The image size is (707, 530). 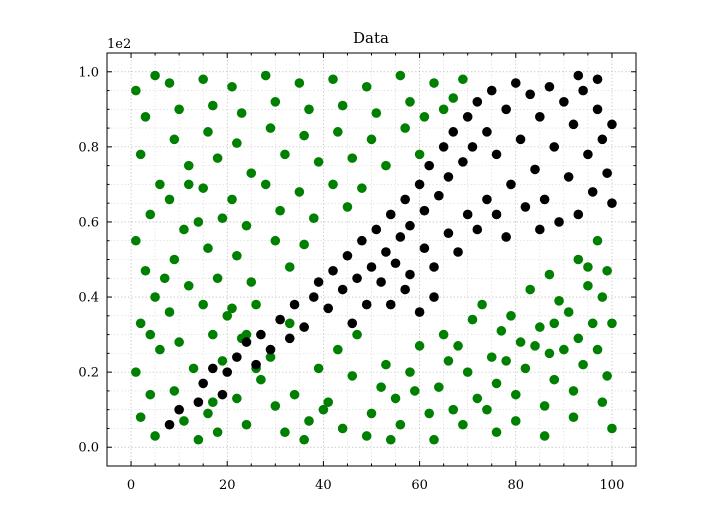 What do you see at coordinates (323, 485) in the screenshot?
I see `x-tick-label: 40` at bounding box center [323, 485].